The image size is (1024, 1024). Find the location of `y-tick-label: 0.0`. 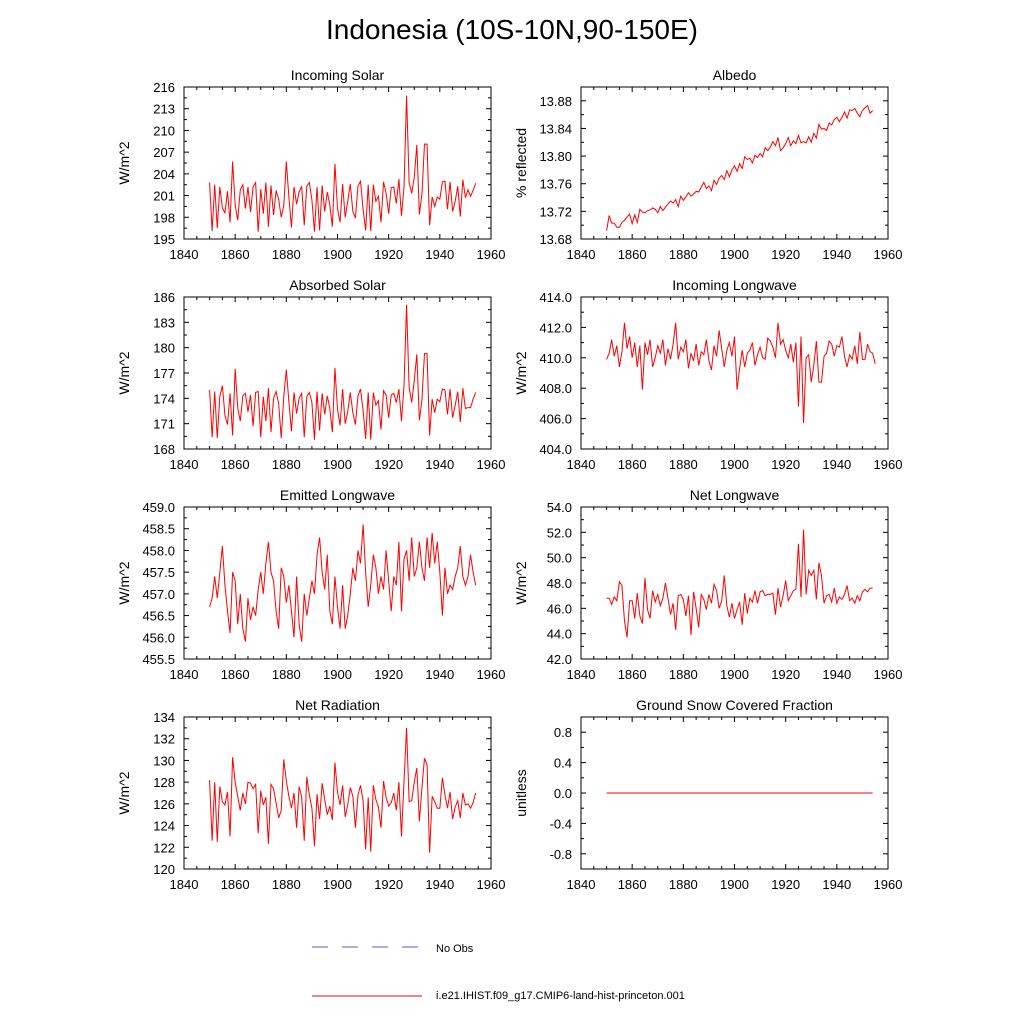

y-tick-label: 0.0 is located at coordinates (563, 793).